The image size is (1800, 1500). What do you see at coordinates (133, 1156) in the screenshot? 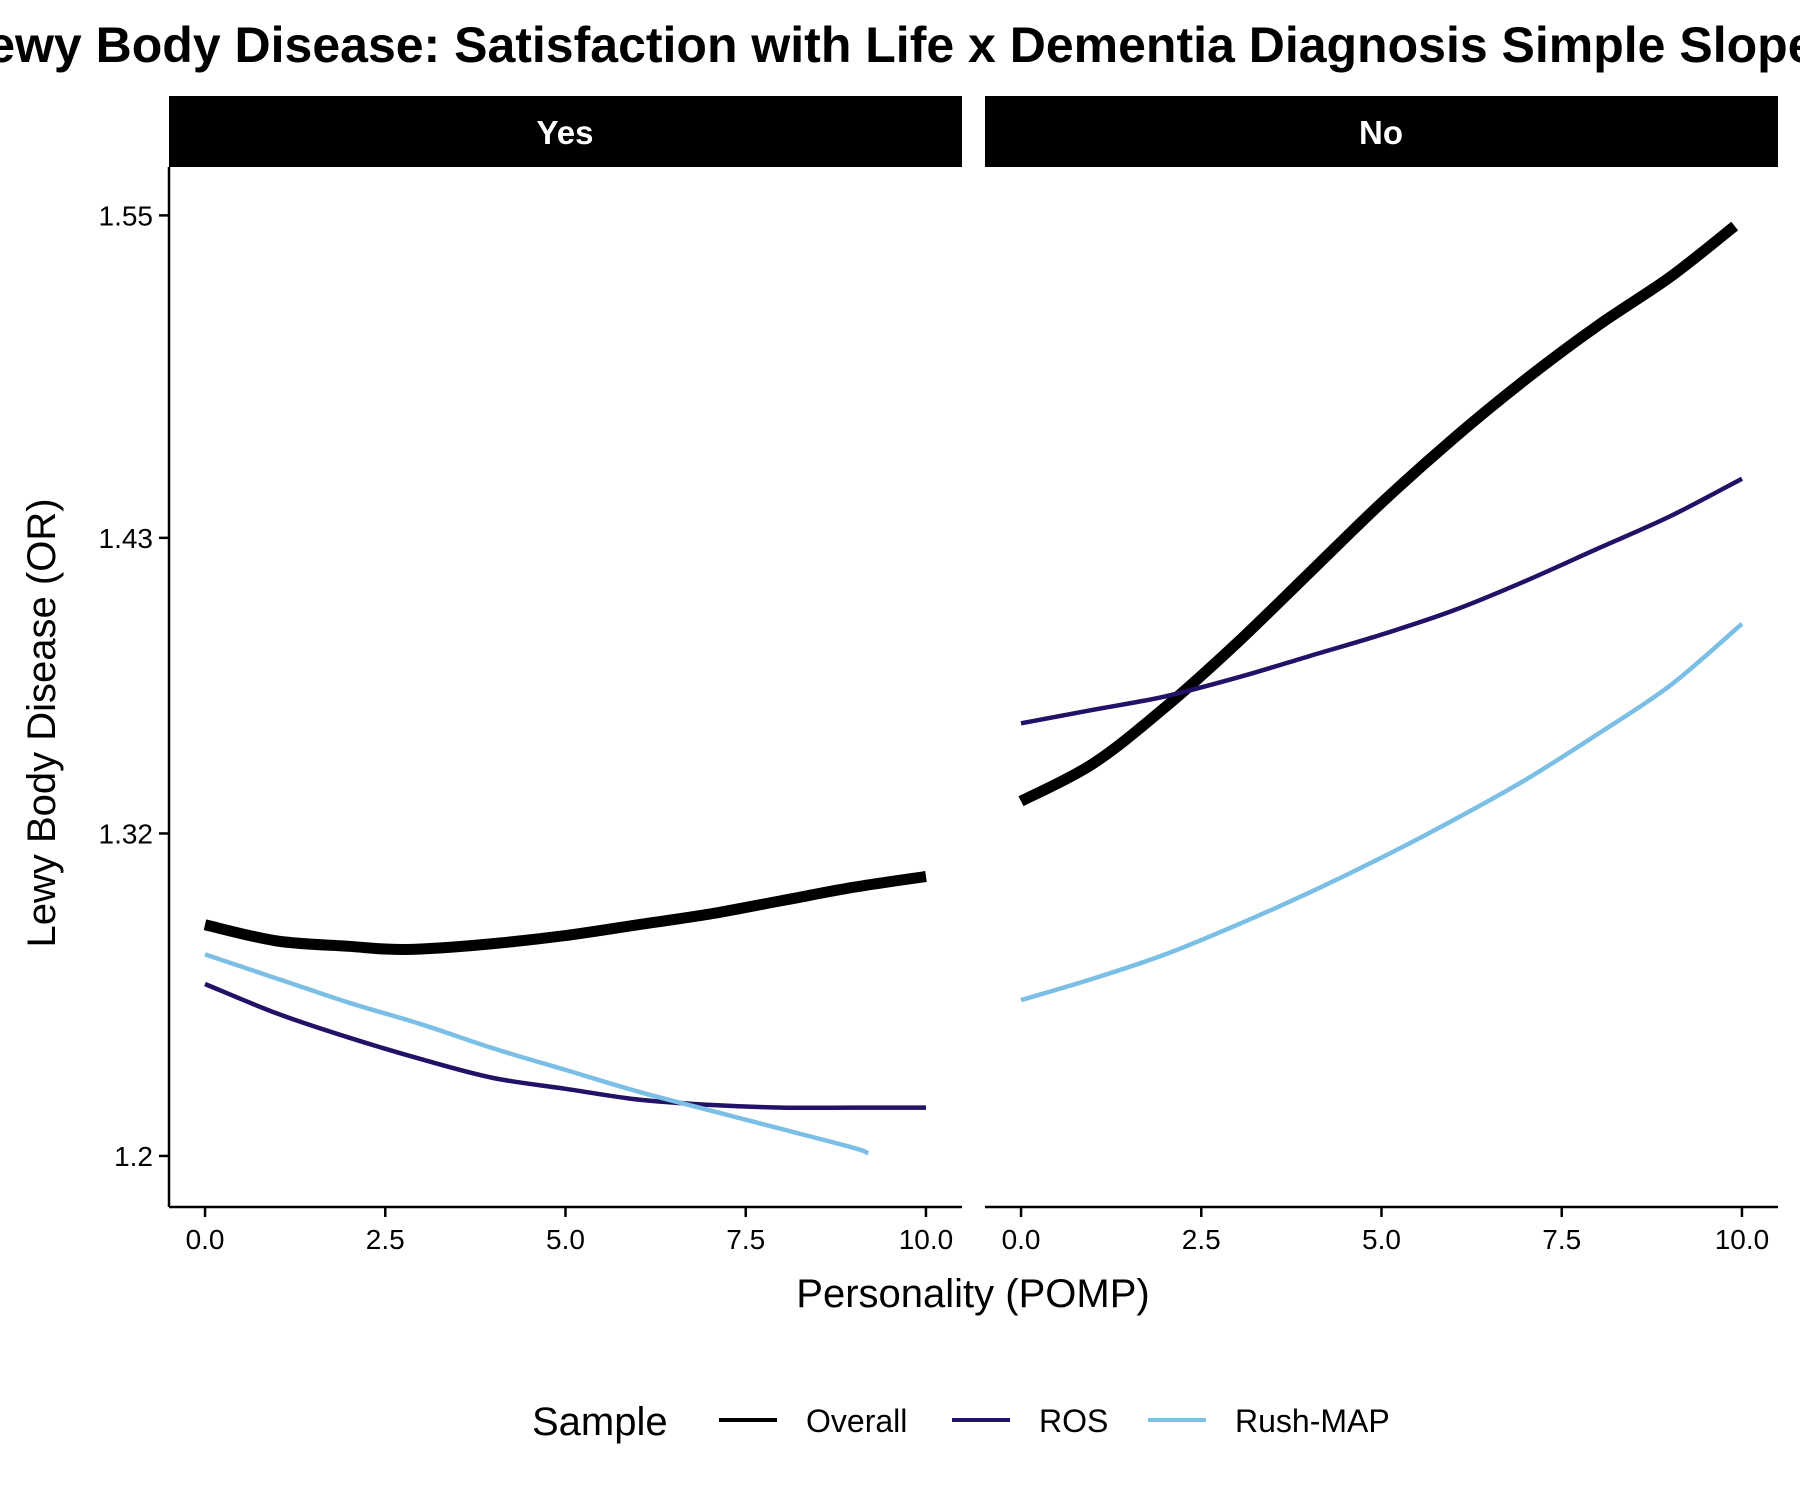
I see `y-tick-label: 1.2` at bounding box center [133, 1156].